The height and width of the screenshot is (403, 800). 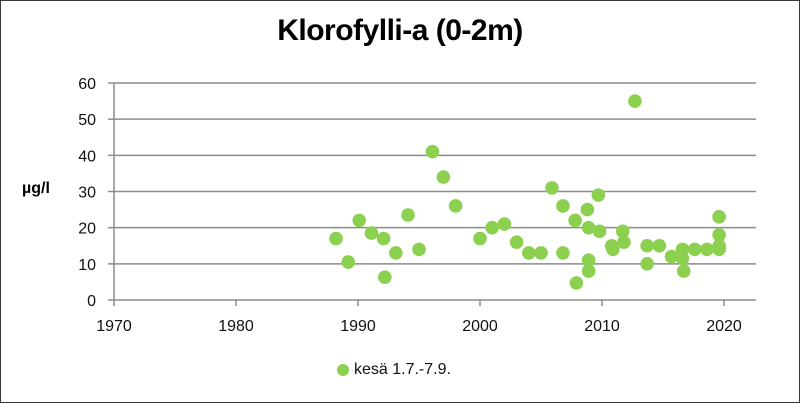 What do you see at coordinates (402, 369) in the screenshot?
I see `legend-label: kesä 1.7.-7.9.` at bounding box center [402, 369].